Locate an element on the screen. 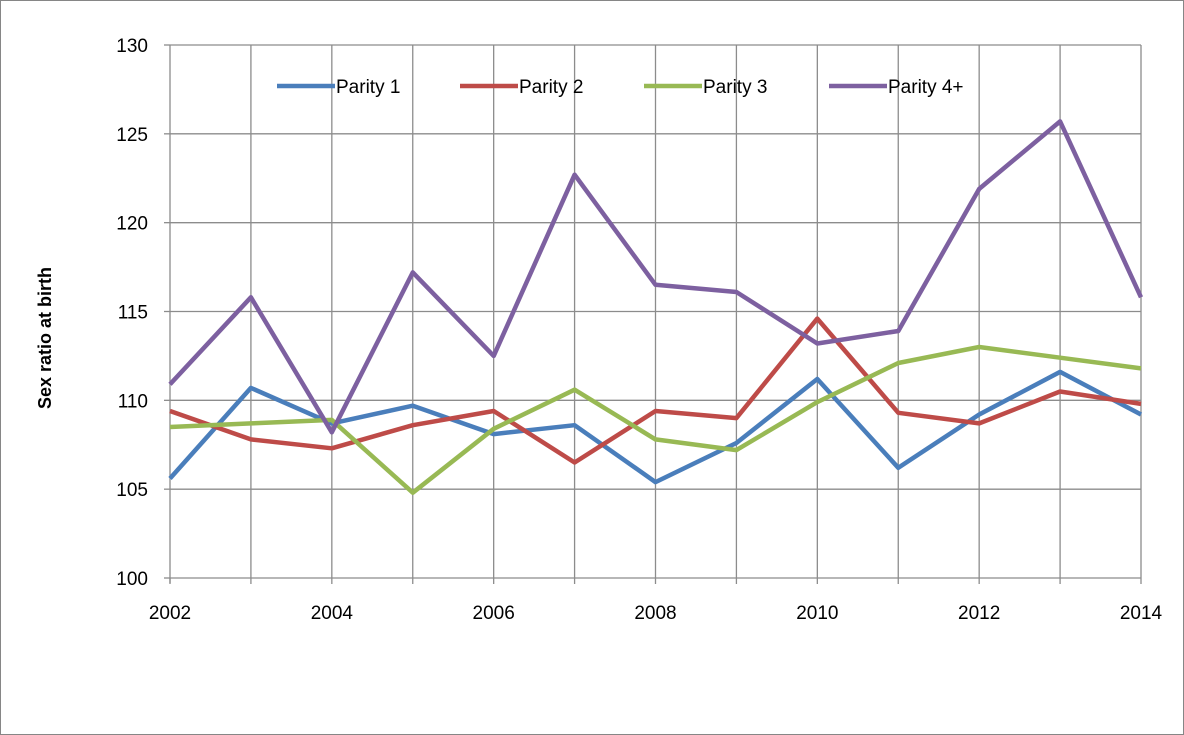  y-tick-label: 110 is located at coordinates (133, 401).